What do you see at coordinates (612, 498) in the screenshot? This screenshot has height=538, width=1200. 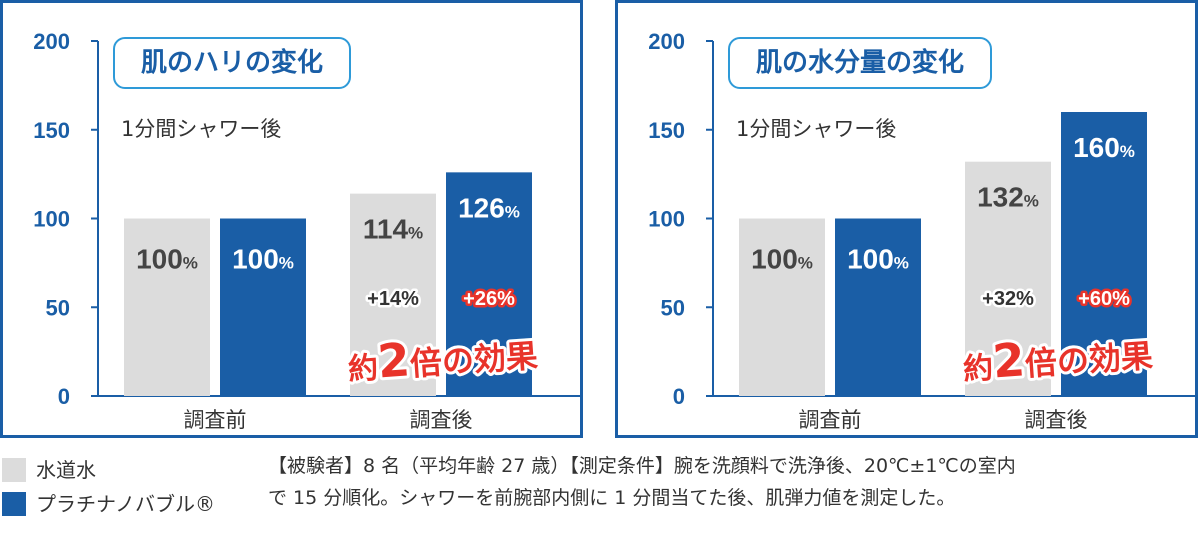 I see `footnote-line: で 15 分順化。シャワーを前腕部内側に 1 分間当てた後、肌弾力値を測定した。` at bounding box center [612, 498].